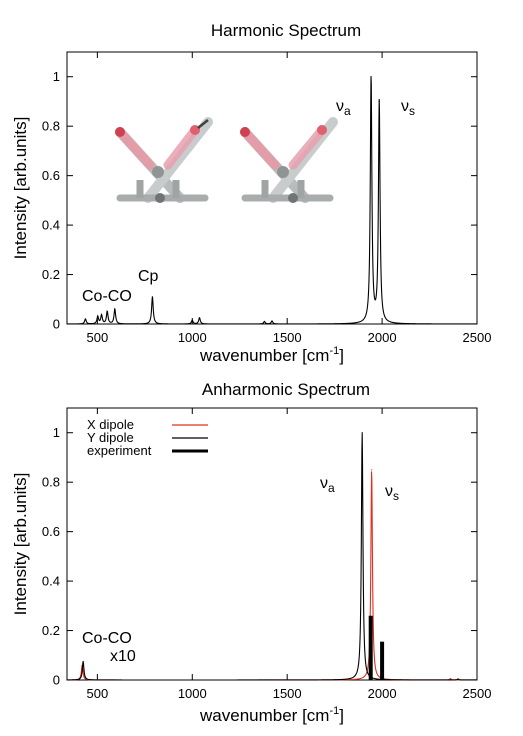 Image resolution: width=523 pixels, height=736 pixels. Describe the element at coordinates (343, 108) in the screenshot. I see `harmonic-annotation-nu-a: νa` at that location.